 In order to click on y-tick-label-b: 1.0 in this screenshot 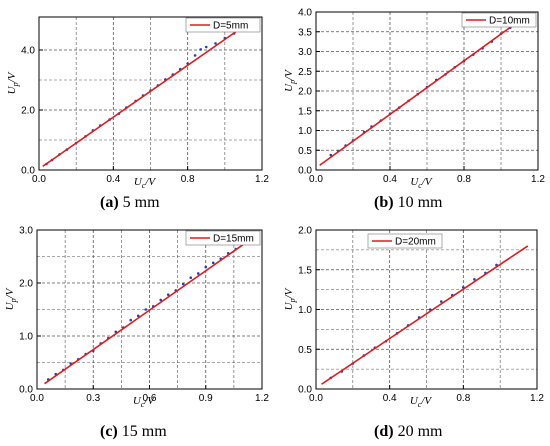, I will do `click(305, 131)`.